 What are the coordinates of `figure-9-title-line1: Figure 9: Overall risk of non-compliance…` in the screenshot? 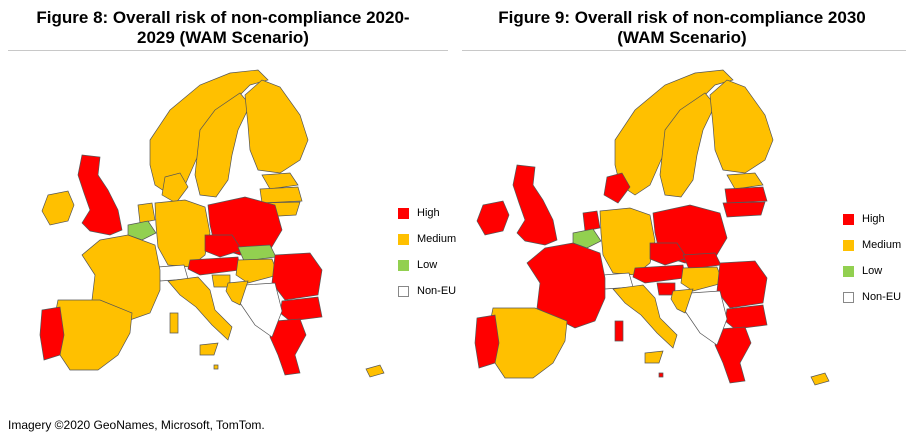 It's located at (682, 17).